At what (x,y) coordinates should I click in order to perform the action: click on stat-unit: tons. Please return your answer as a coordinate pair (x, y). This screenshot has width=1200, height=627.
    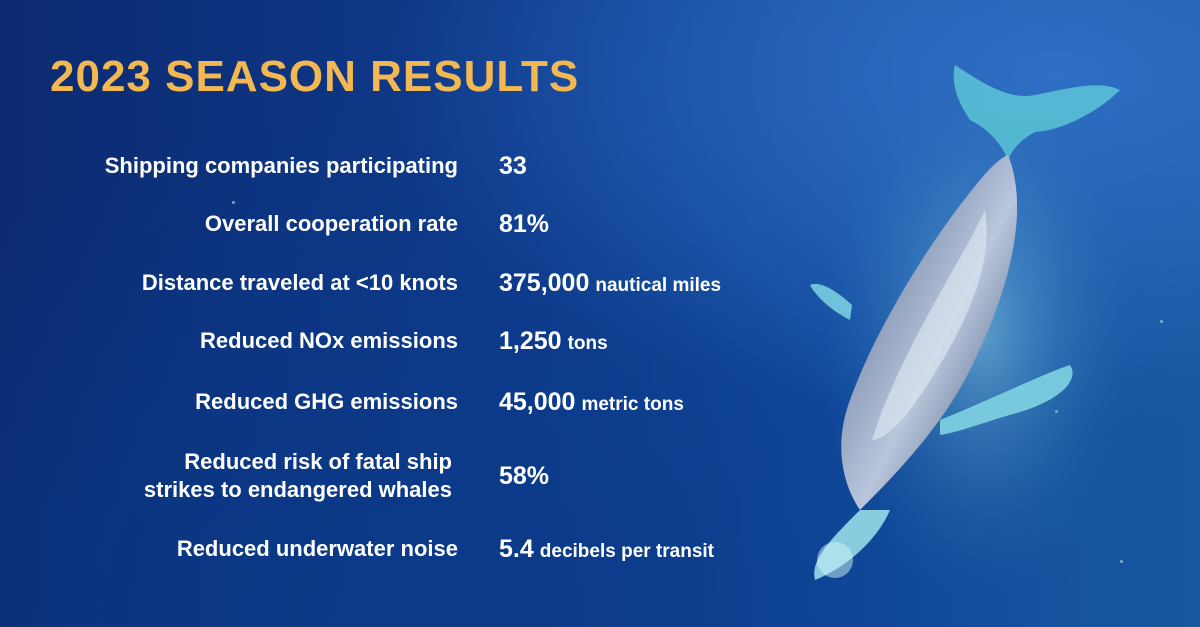
    Looking at the image, I should click on (587, 343).